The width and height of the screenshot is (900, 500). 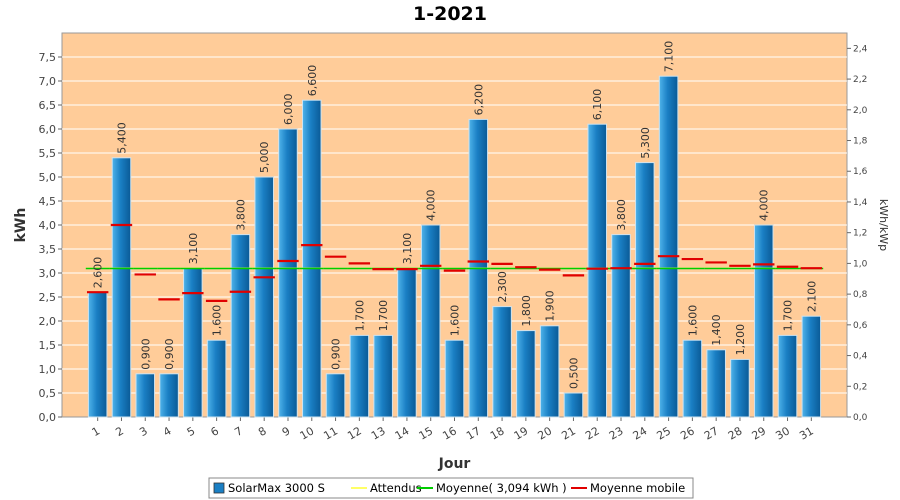 What do you see at coordinates (573, 374) in the screenshot?
I see `bar-value-label: 0,500` at bounding box center [573, 374].